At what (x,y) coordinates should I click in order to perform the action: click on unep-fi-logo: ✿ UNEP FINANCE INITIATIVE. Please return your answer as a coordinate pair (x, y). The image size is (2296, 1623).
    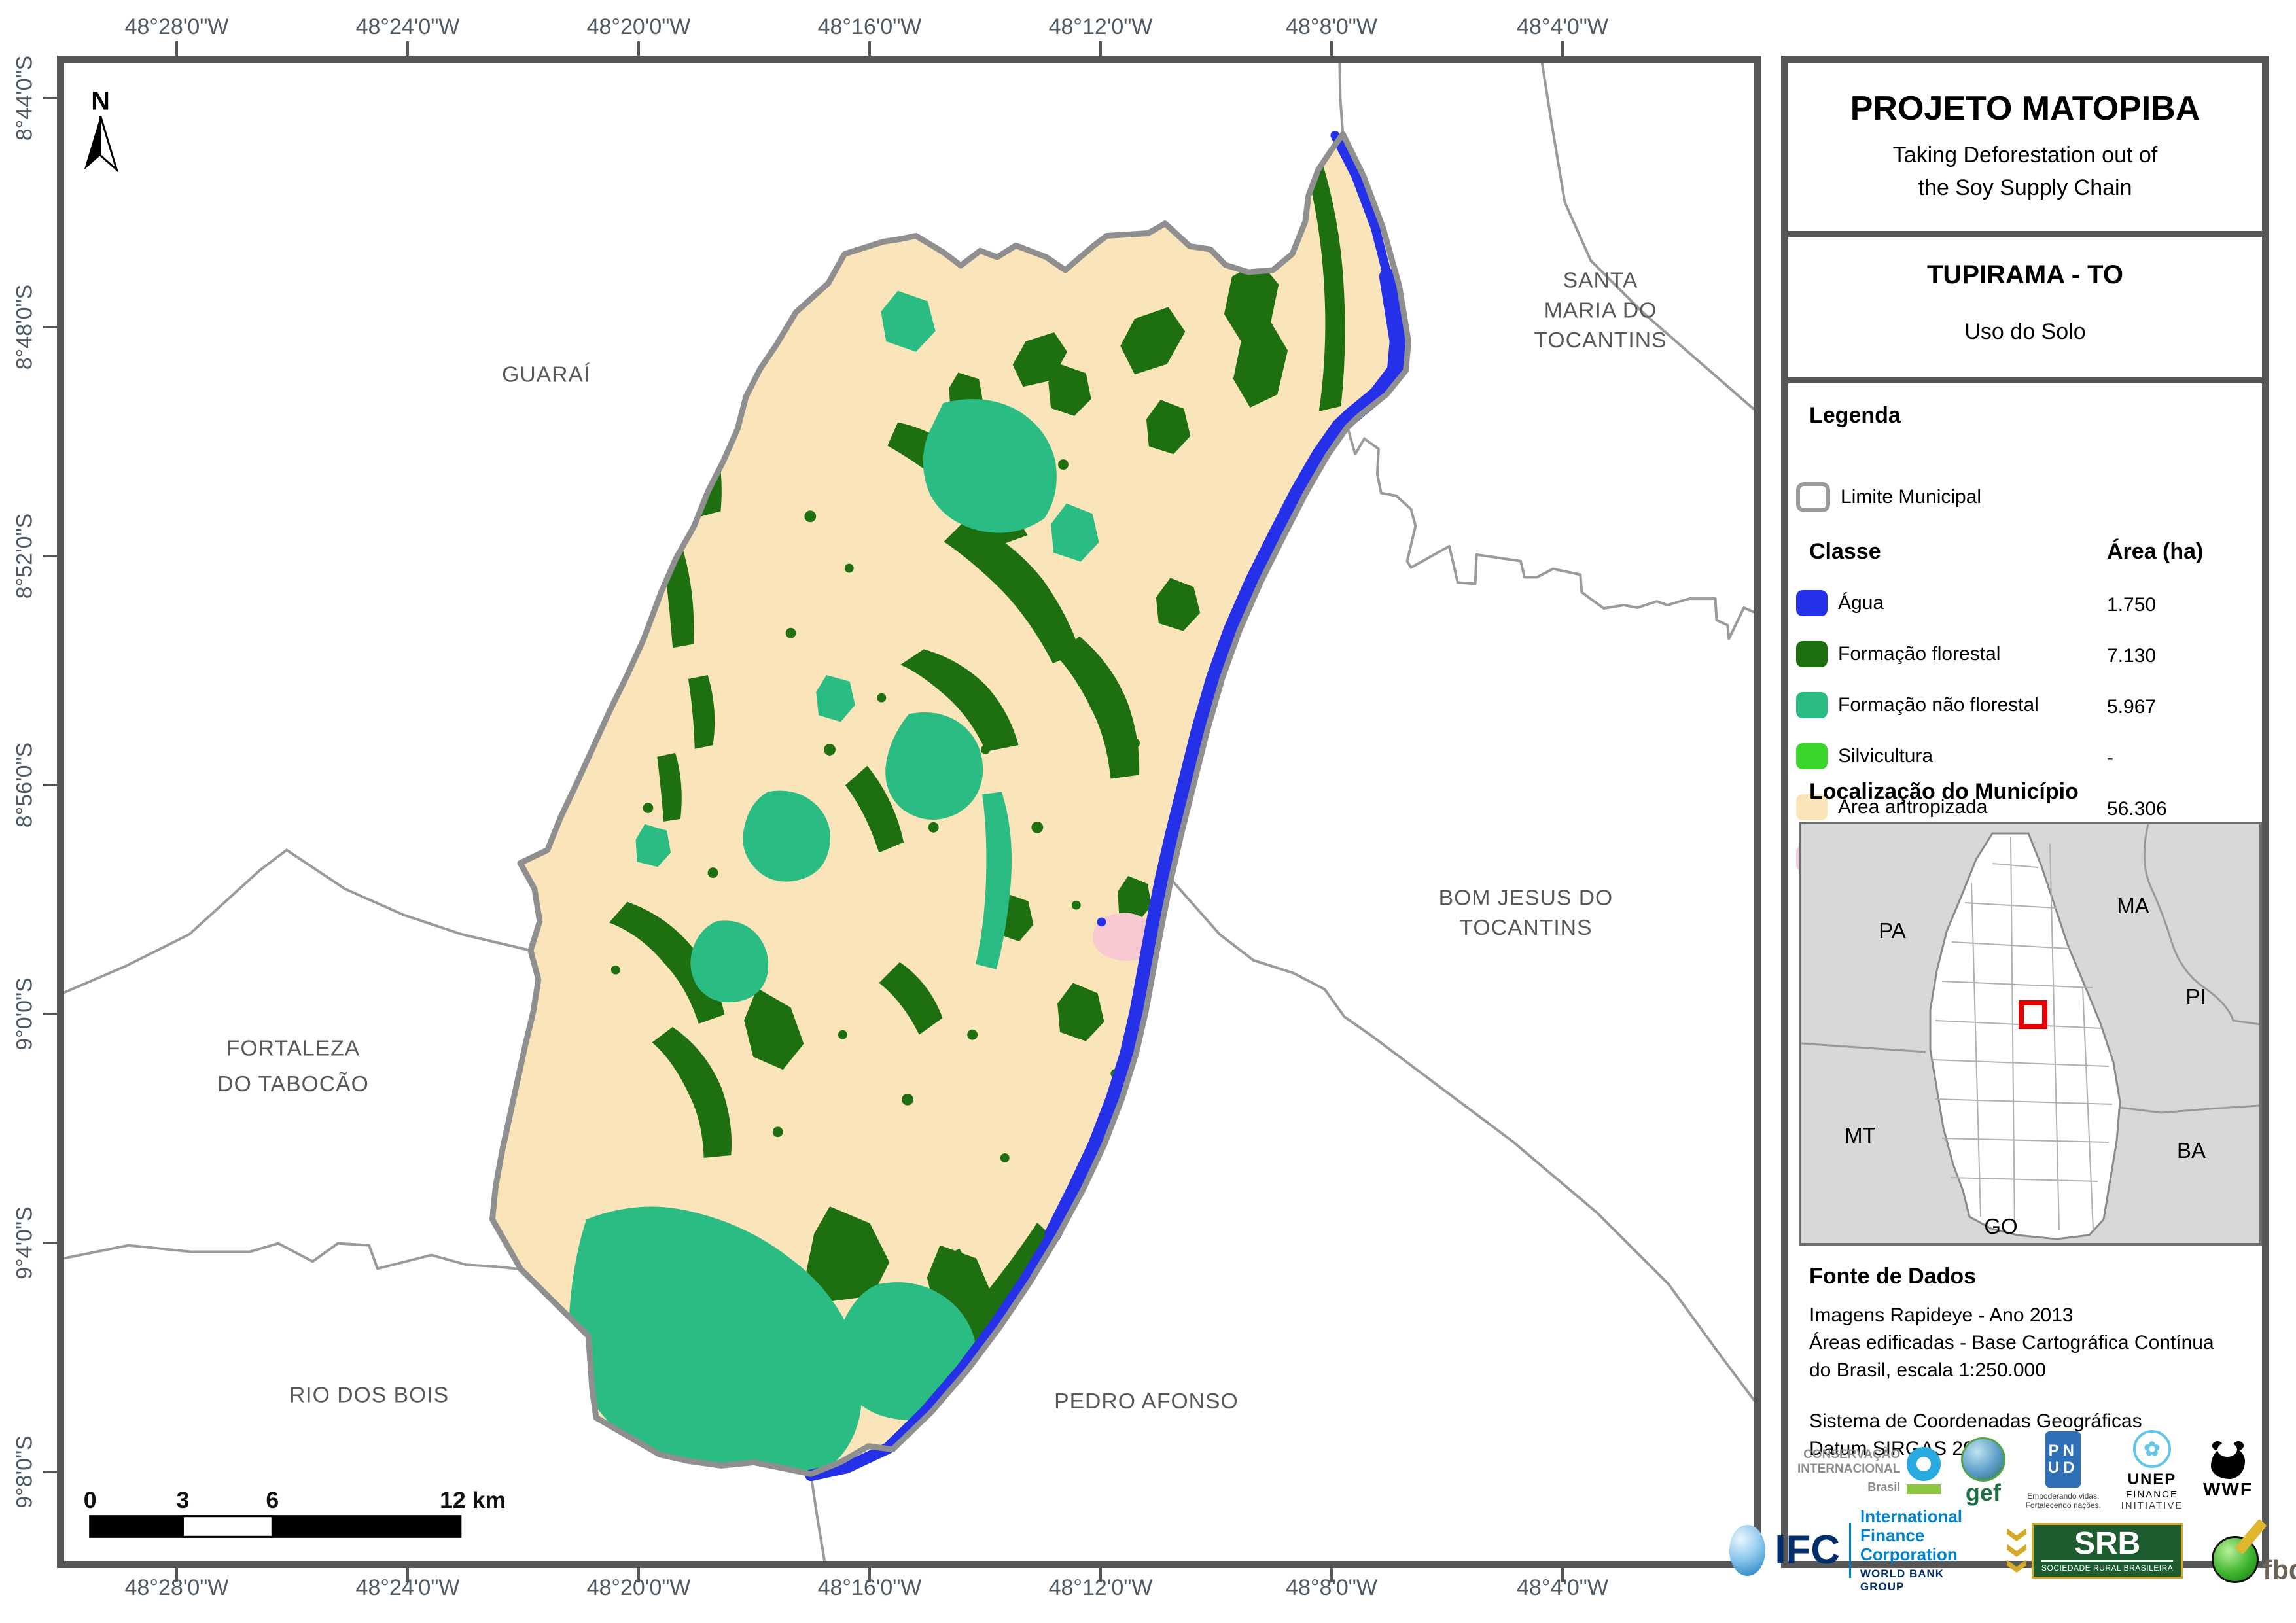
    Looking at the image, I should click on (2152, 1471).